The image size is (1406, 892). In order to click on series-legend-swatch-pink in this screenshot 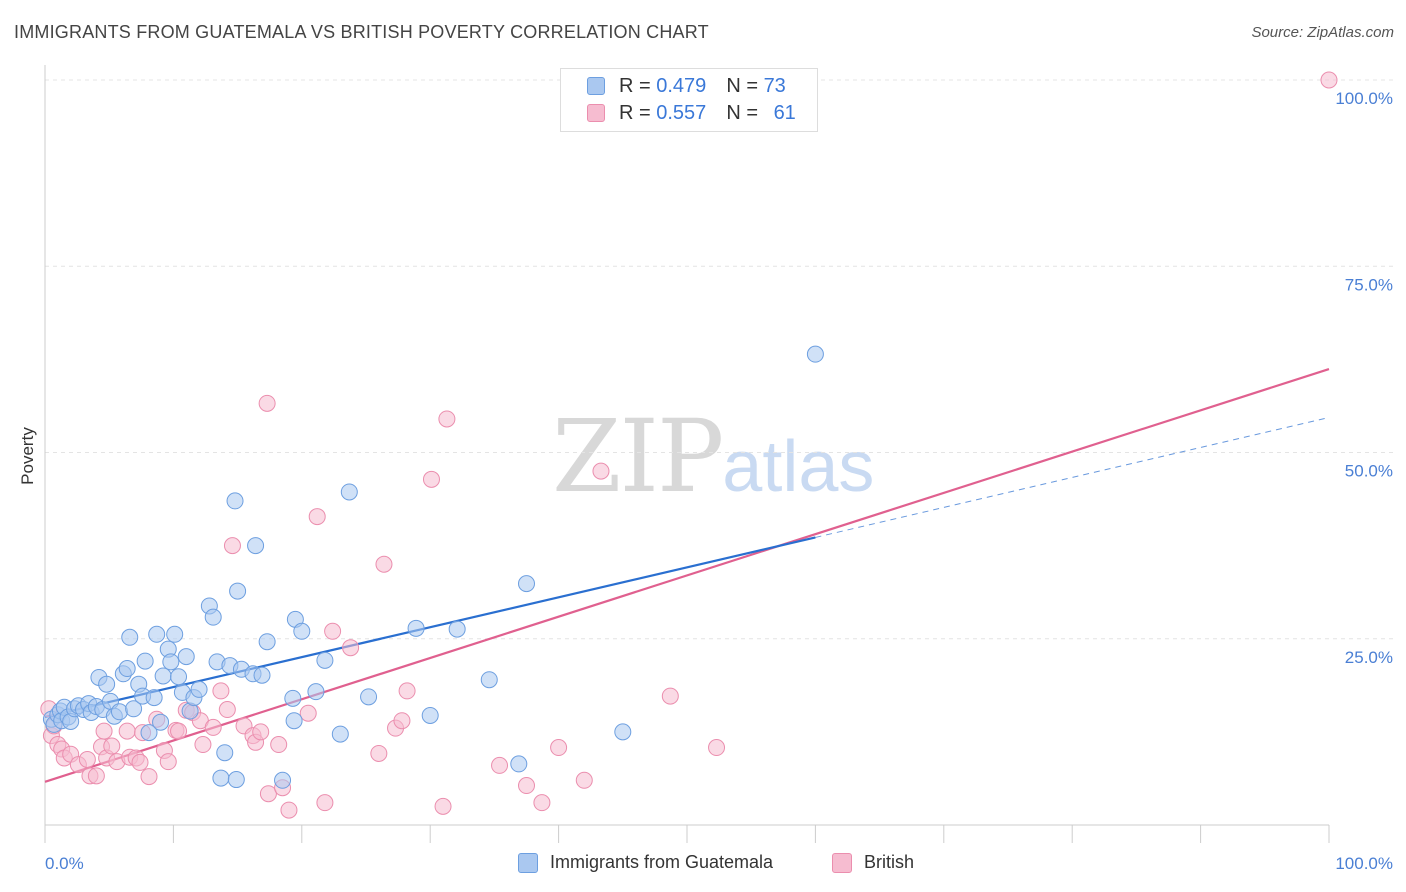, I will do `click(842, 862)`.